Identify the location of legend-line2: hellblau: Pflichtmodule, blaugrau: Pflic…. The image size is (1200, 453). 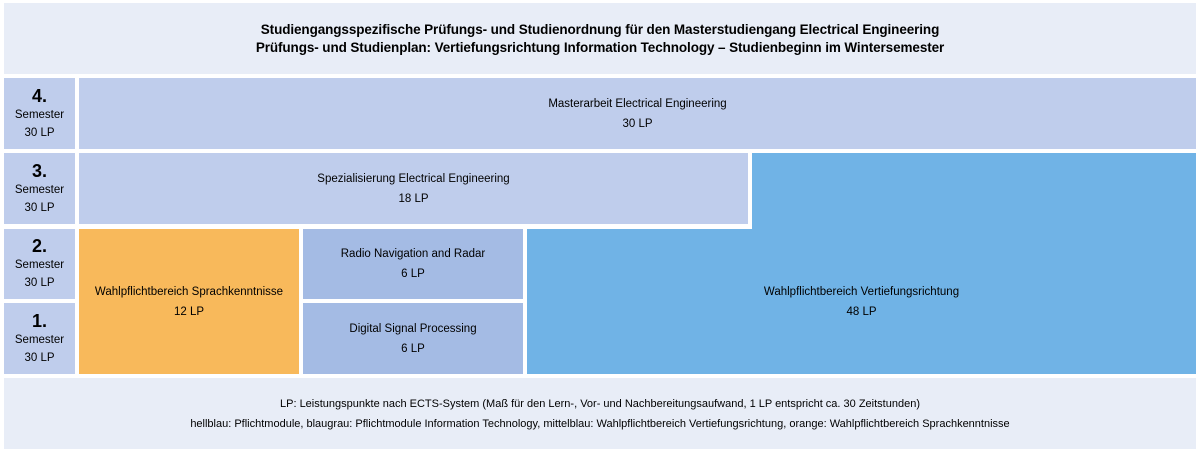
(600, 423).